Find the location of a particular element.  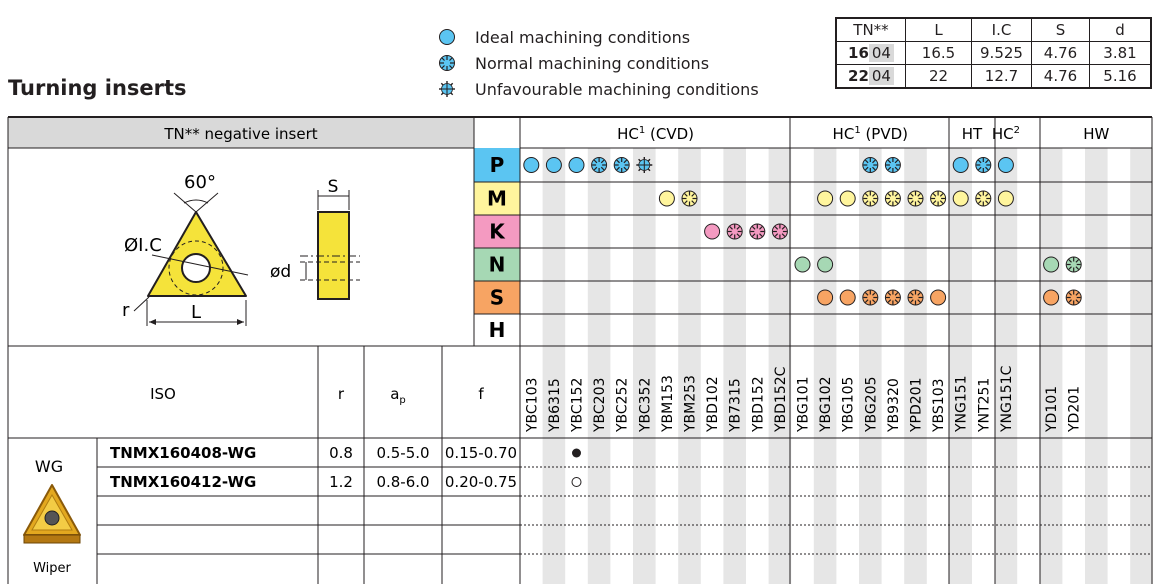

ic-label: ØI.C is located at coordinates (143, 245).